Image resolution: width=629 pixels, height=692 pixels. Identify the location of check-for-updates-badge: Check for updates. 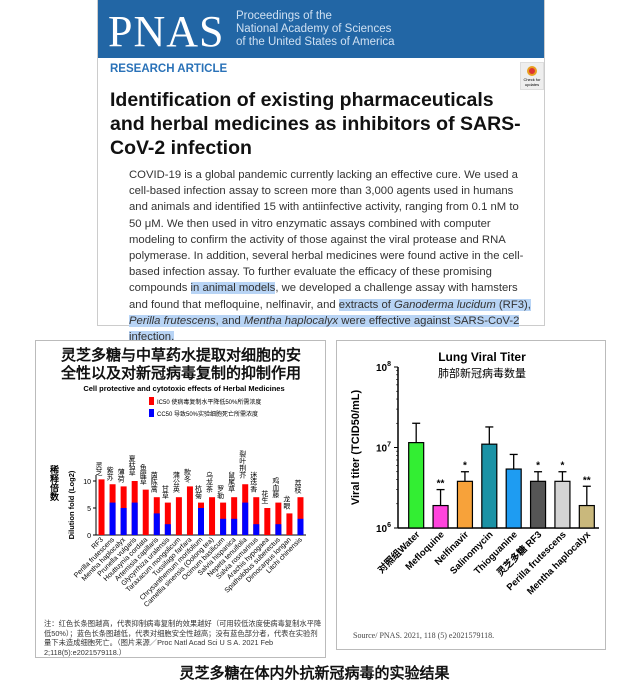
(532, 76).